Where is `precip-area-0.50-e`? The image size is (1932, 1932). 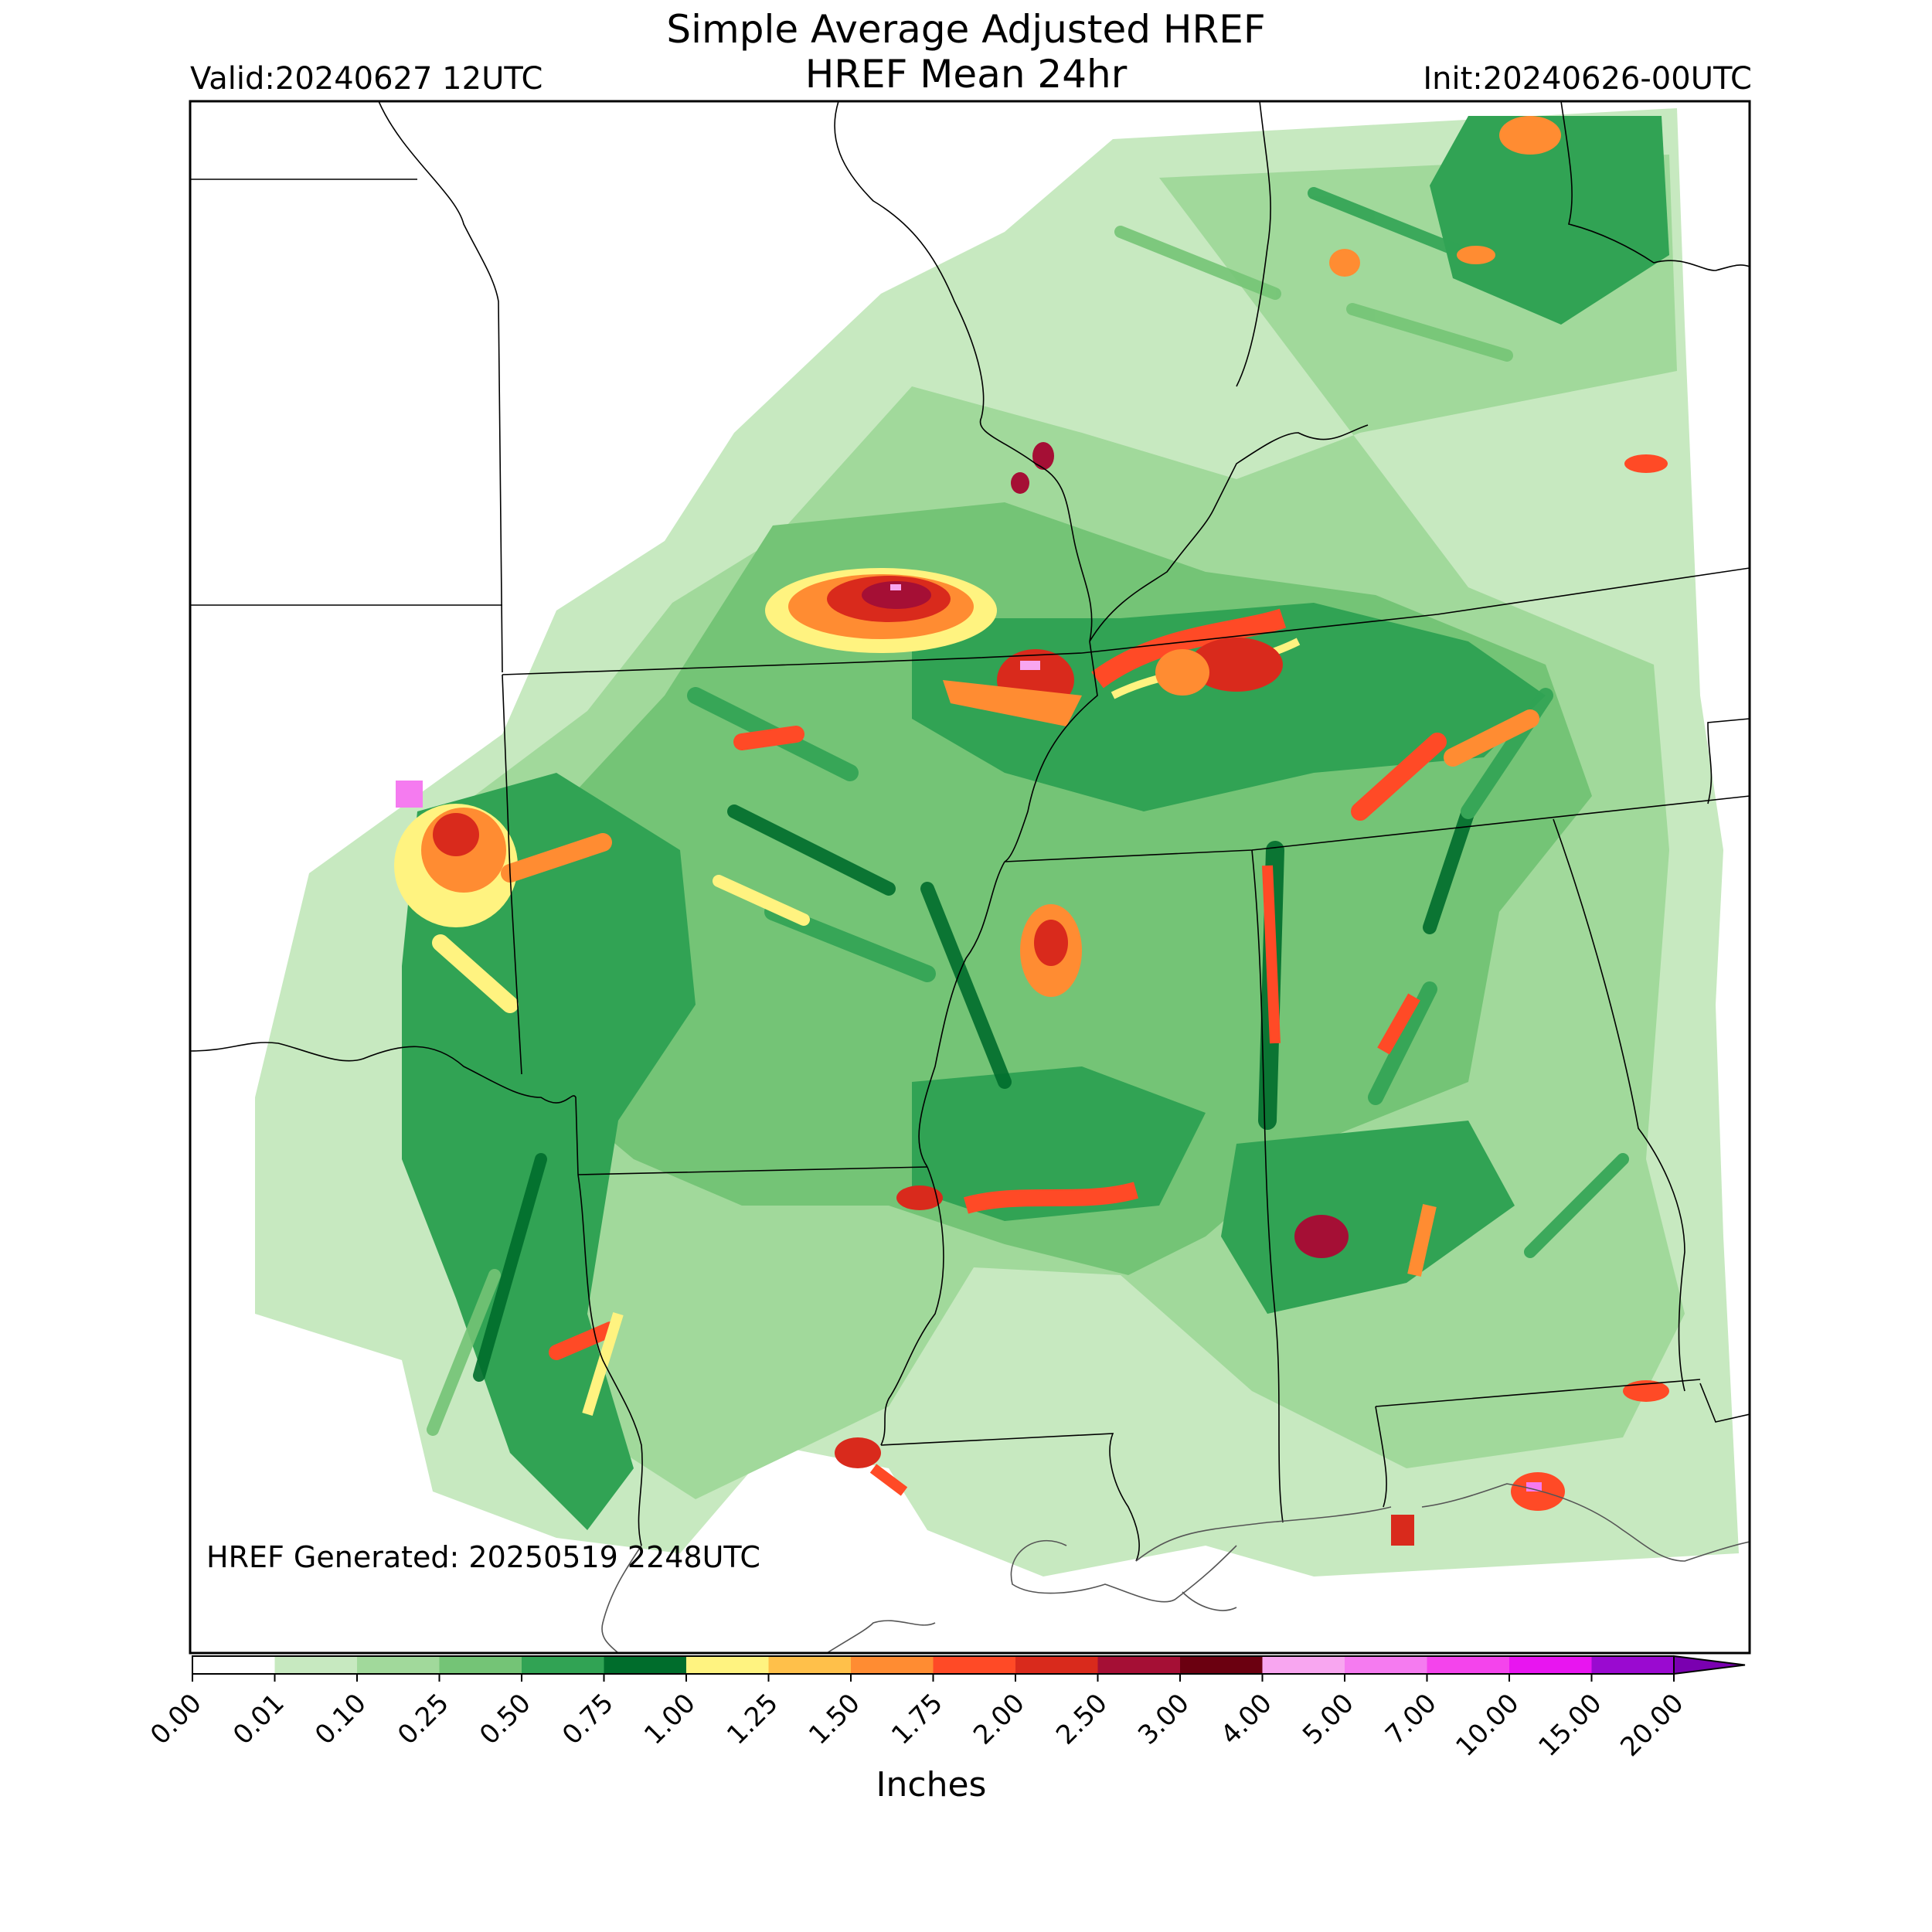 precip-area-0.50-e is located at coordinates (1549, 221).